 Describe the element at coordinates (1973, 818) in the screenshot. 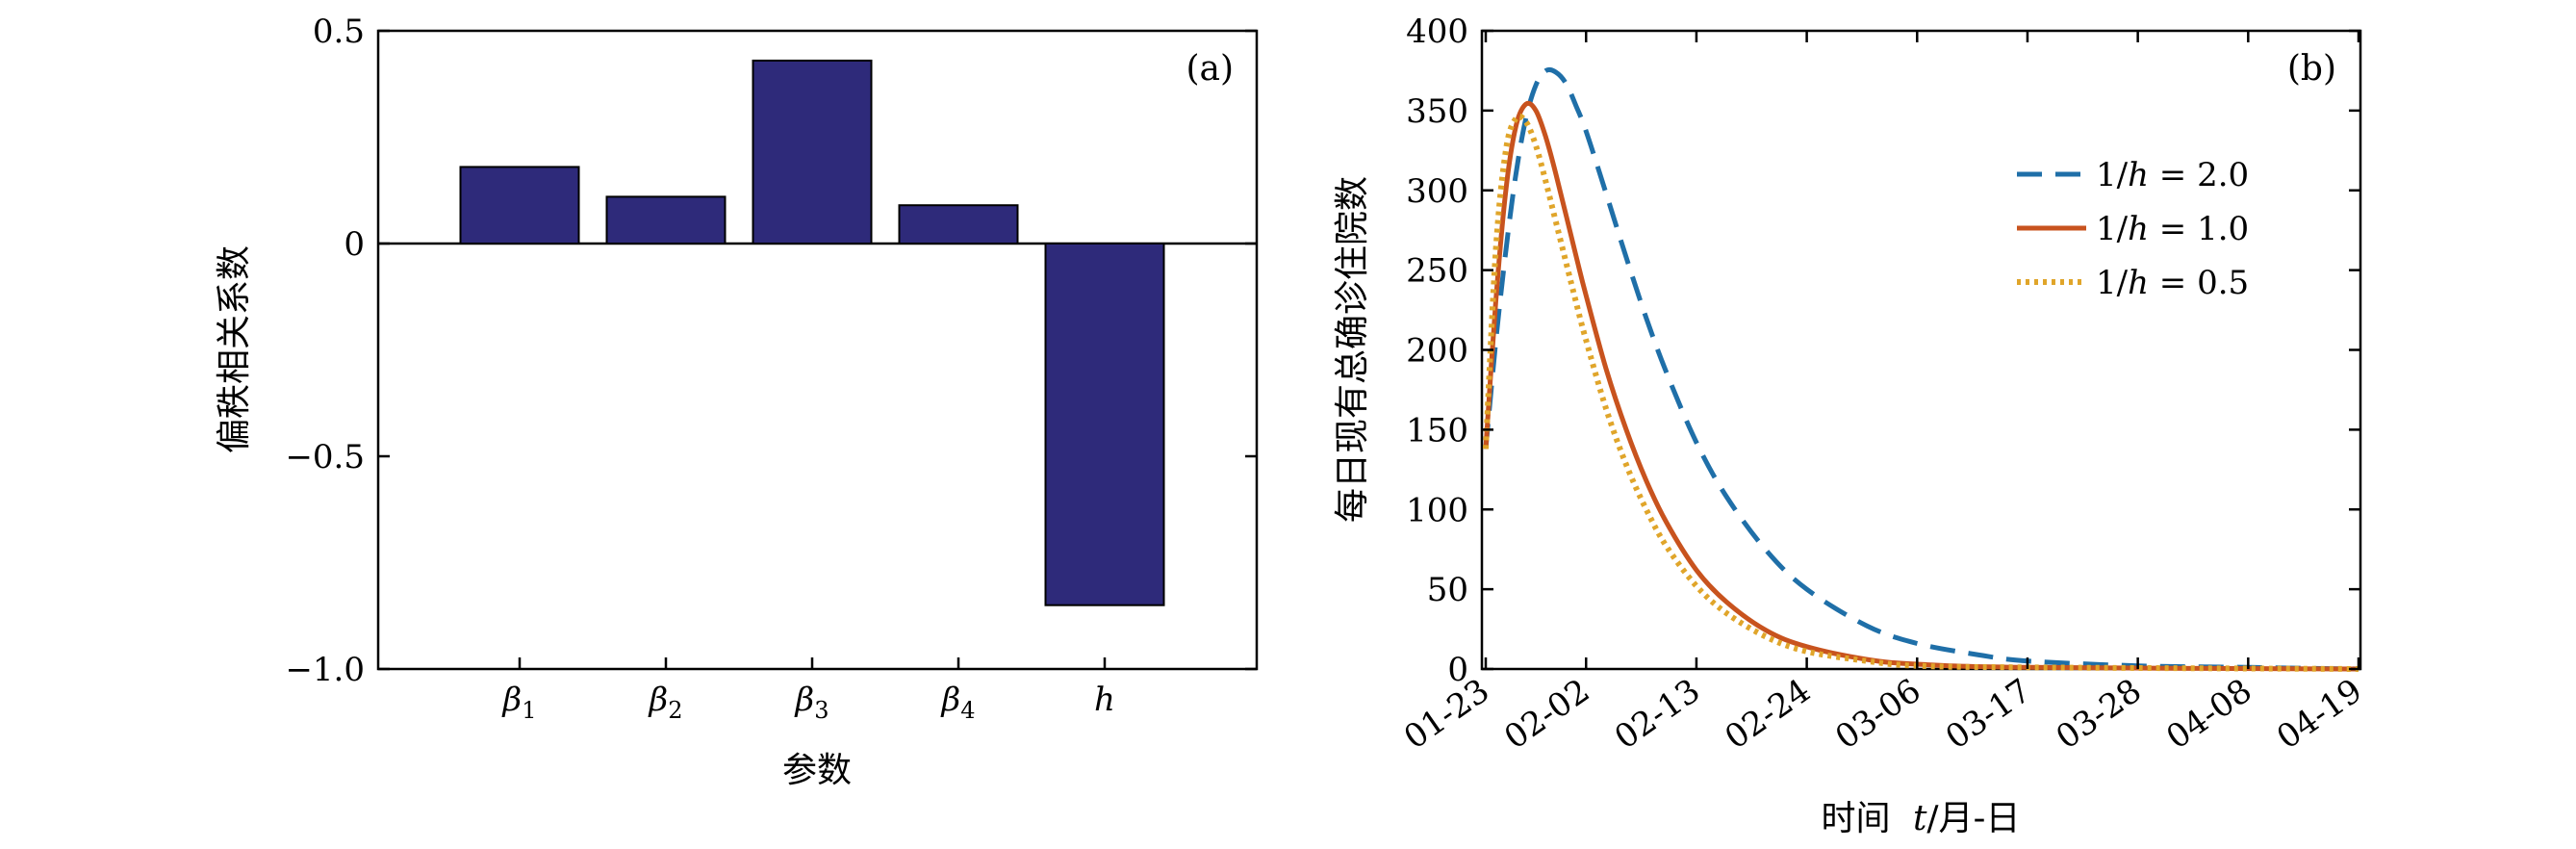

I see `panel-b-x-axis-title-unit: /月-日` at that location.